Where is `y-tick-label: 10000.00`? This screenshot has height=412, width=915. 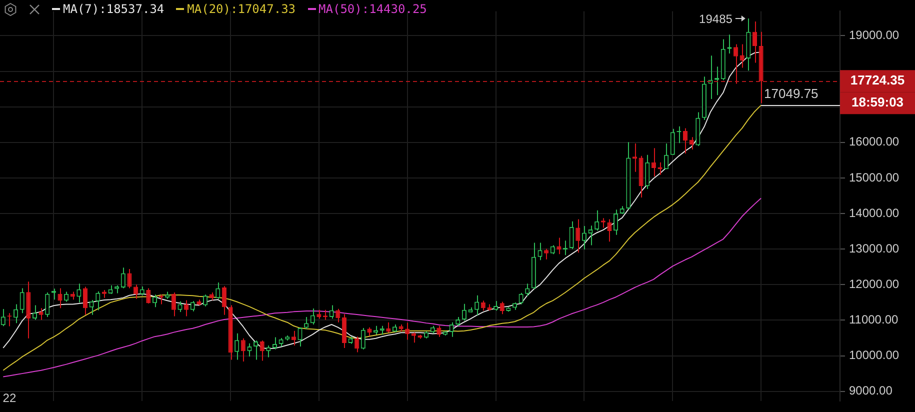
y-tick-label: 10000.00 is located at coordinates (874, 355).